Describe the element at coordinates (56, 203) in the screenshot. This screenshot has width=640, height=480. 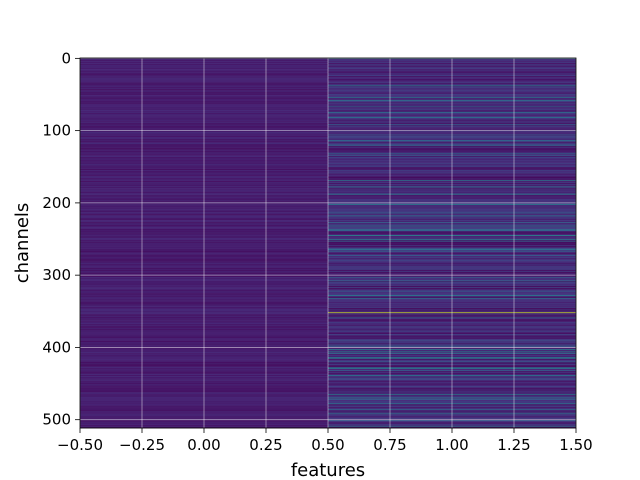
I see `y-tick-label: 200` at that location.